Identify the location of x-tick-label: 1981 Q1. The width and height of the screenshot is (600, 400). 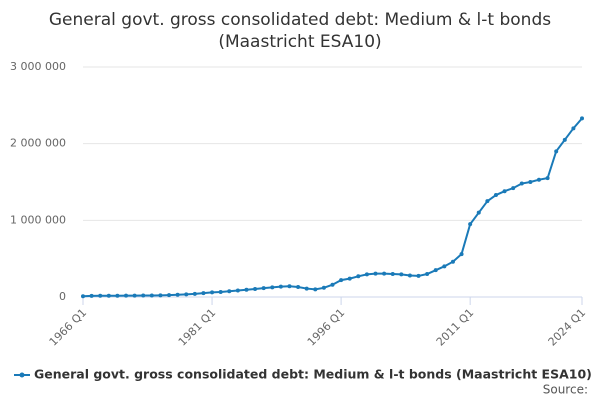
(197, 327).